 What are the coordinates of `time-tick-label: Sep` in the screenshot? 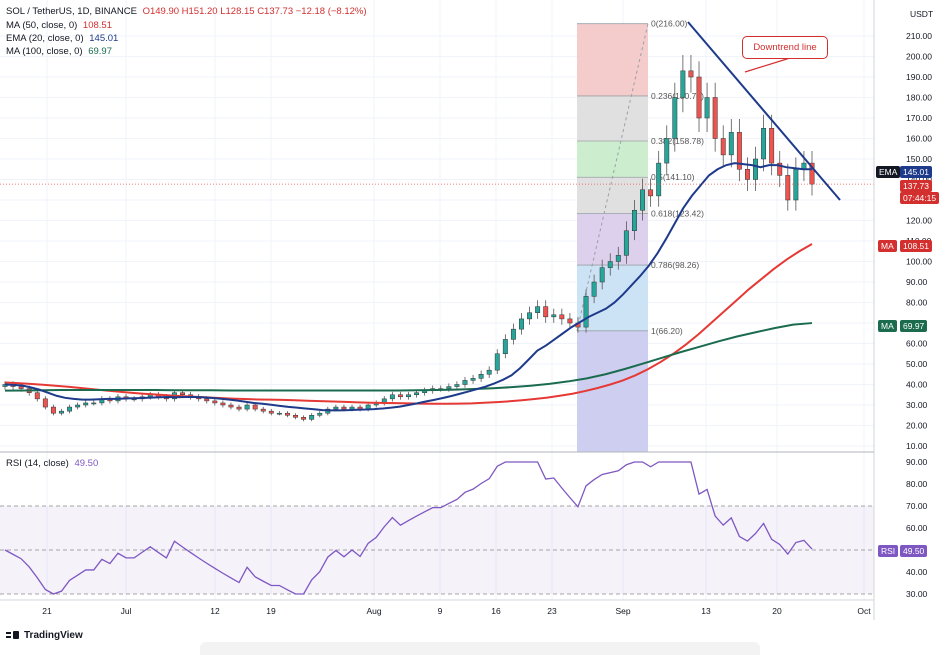 It's located at (622, 611).